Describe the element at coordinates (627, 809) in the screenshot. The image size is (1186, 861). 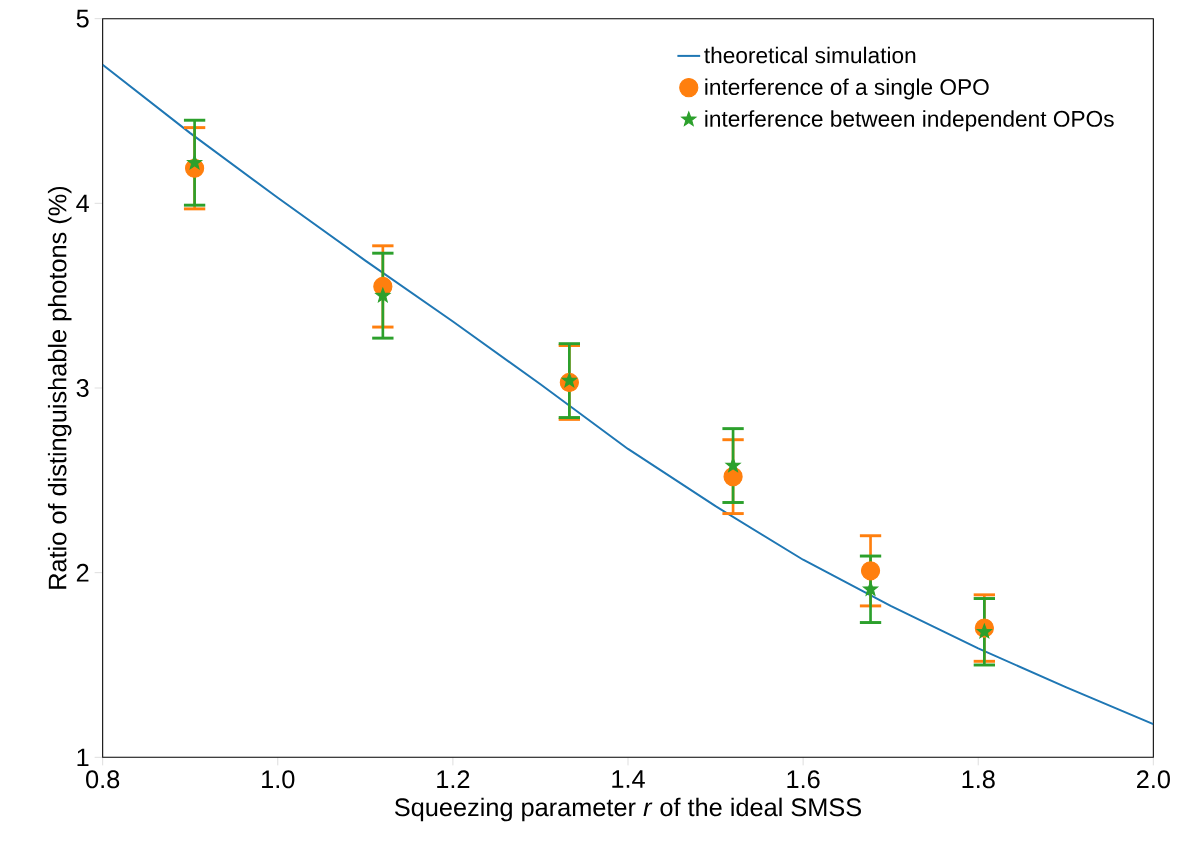
I see `x-axis-title: Squeezing parameter r of the ideal SMSS` at that location.